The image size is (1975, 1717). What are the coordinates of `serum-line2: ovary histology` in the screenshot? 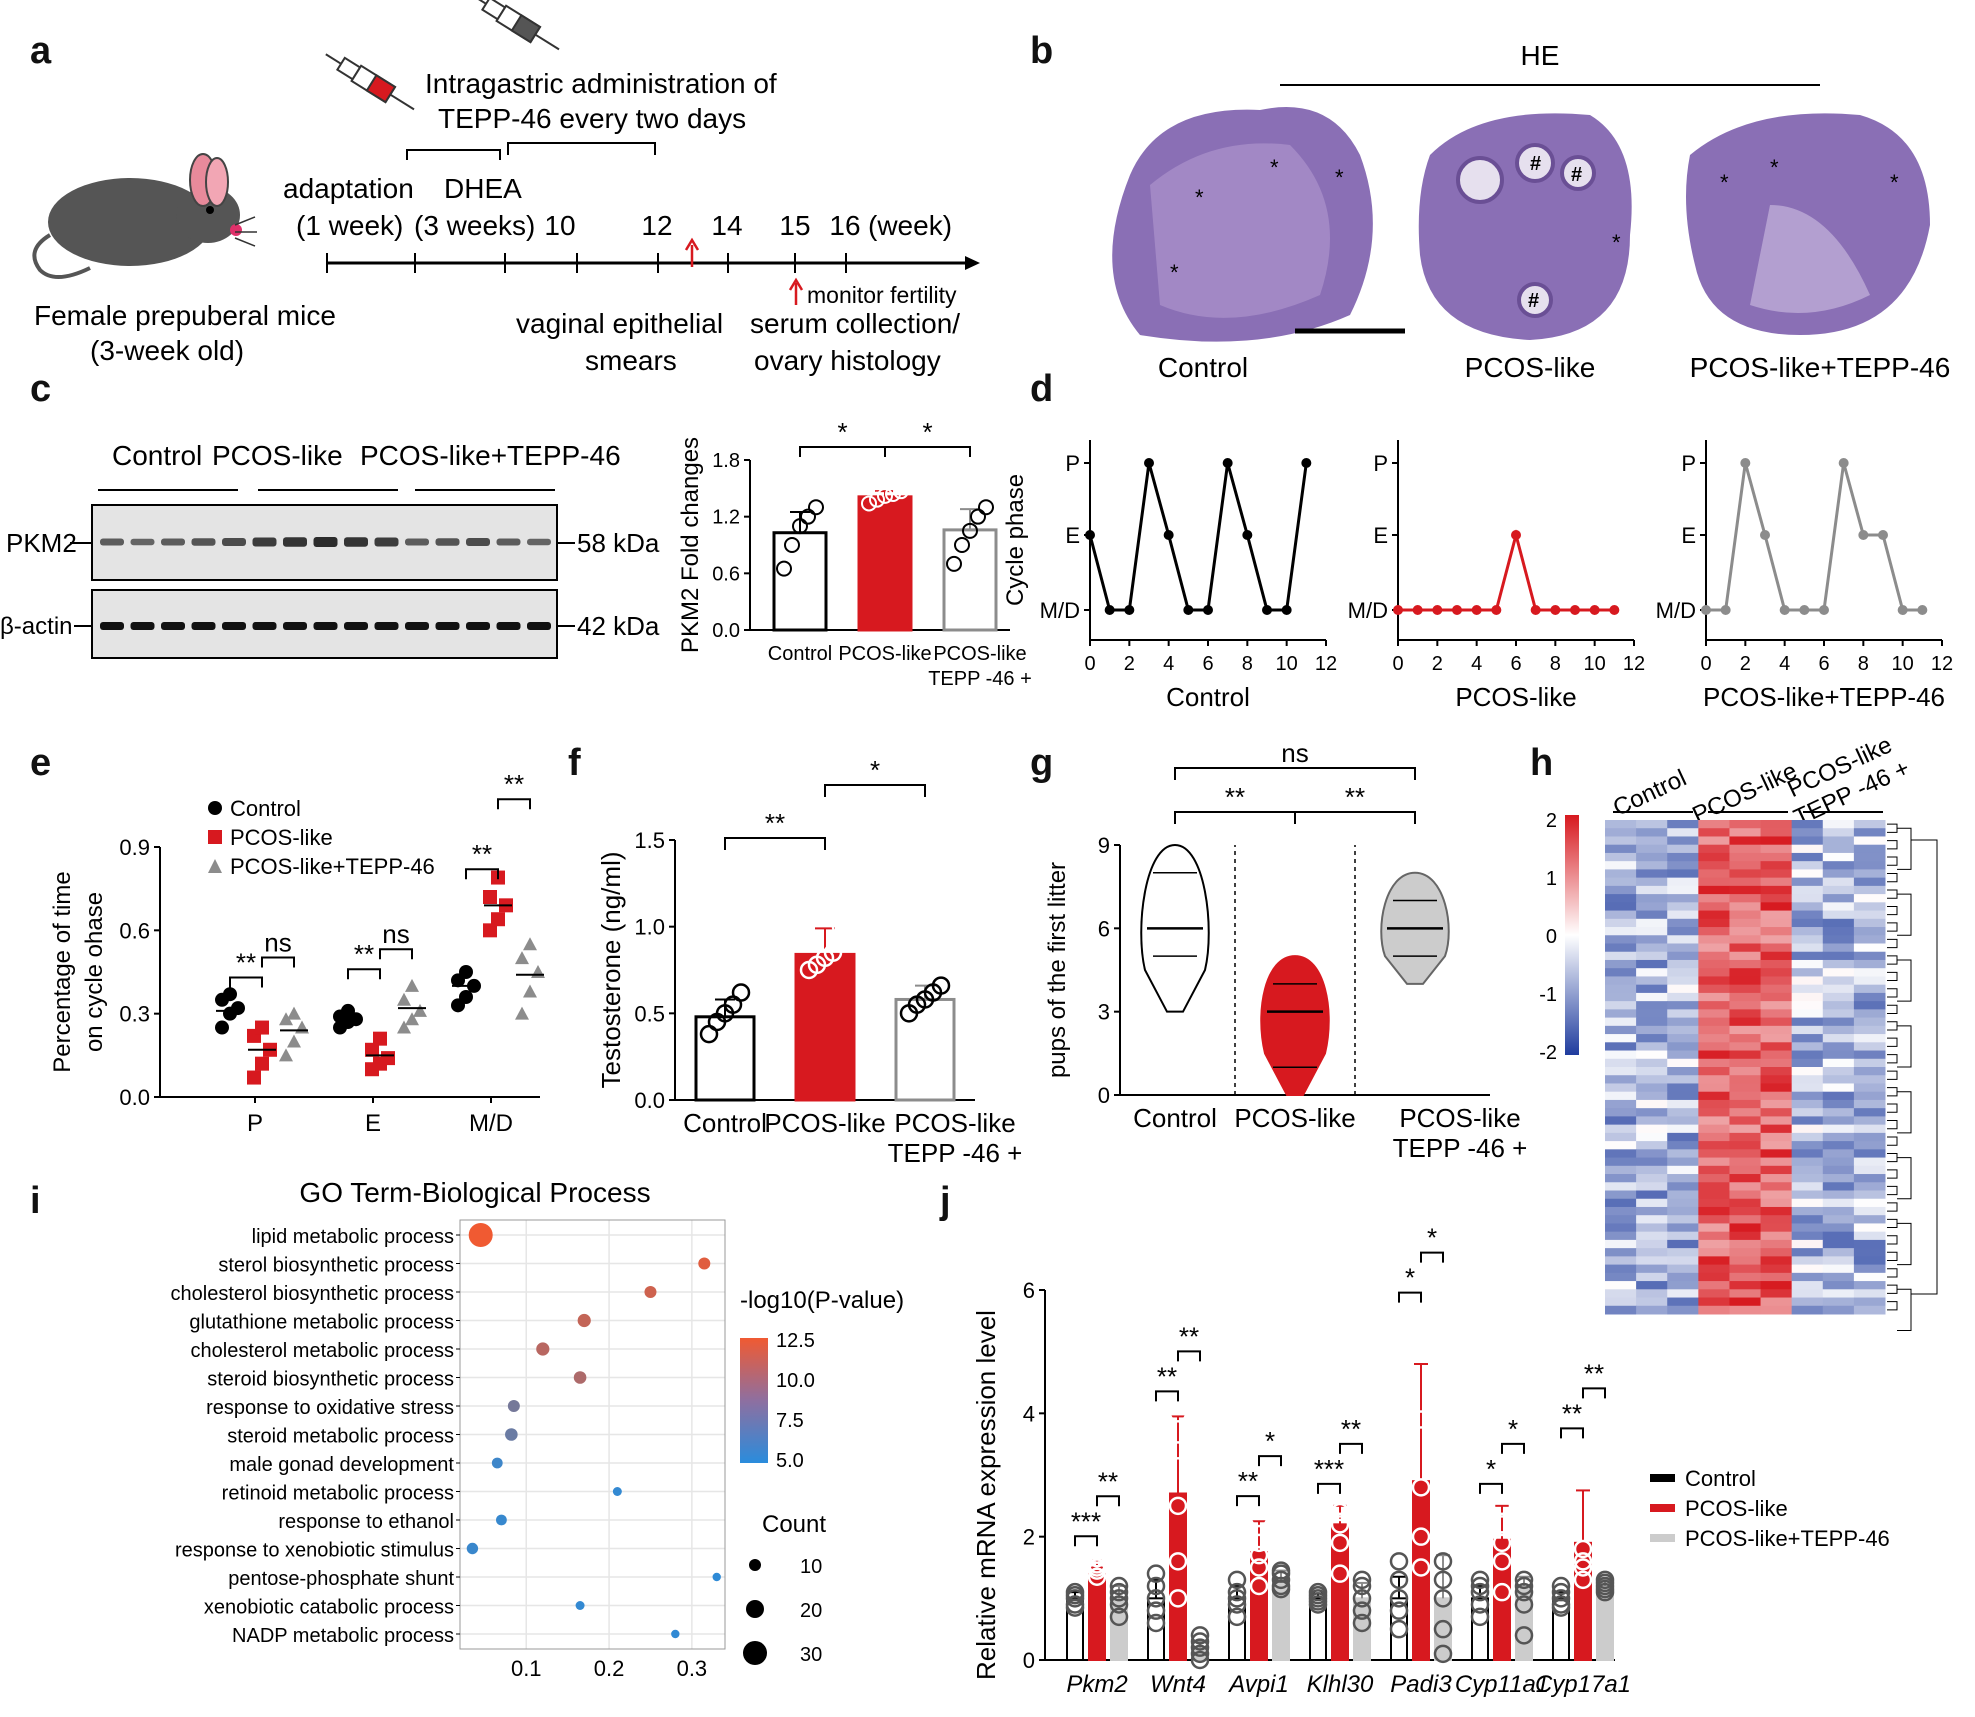 It's located at (847, 360).